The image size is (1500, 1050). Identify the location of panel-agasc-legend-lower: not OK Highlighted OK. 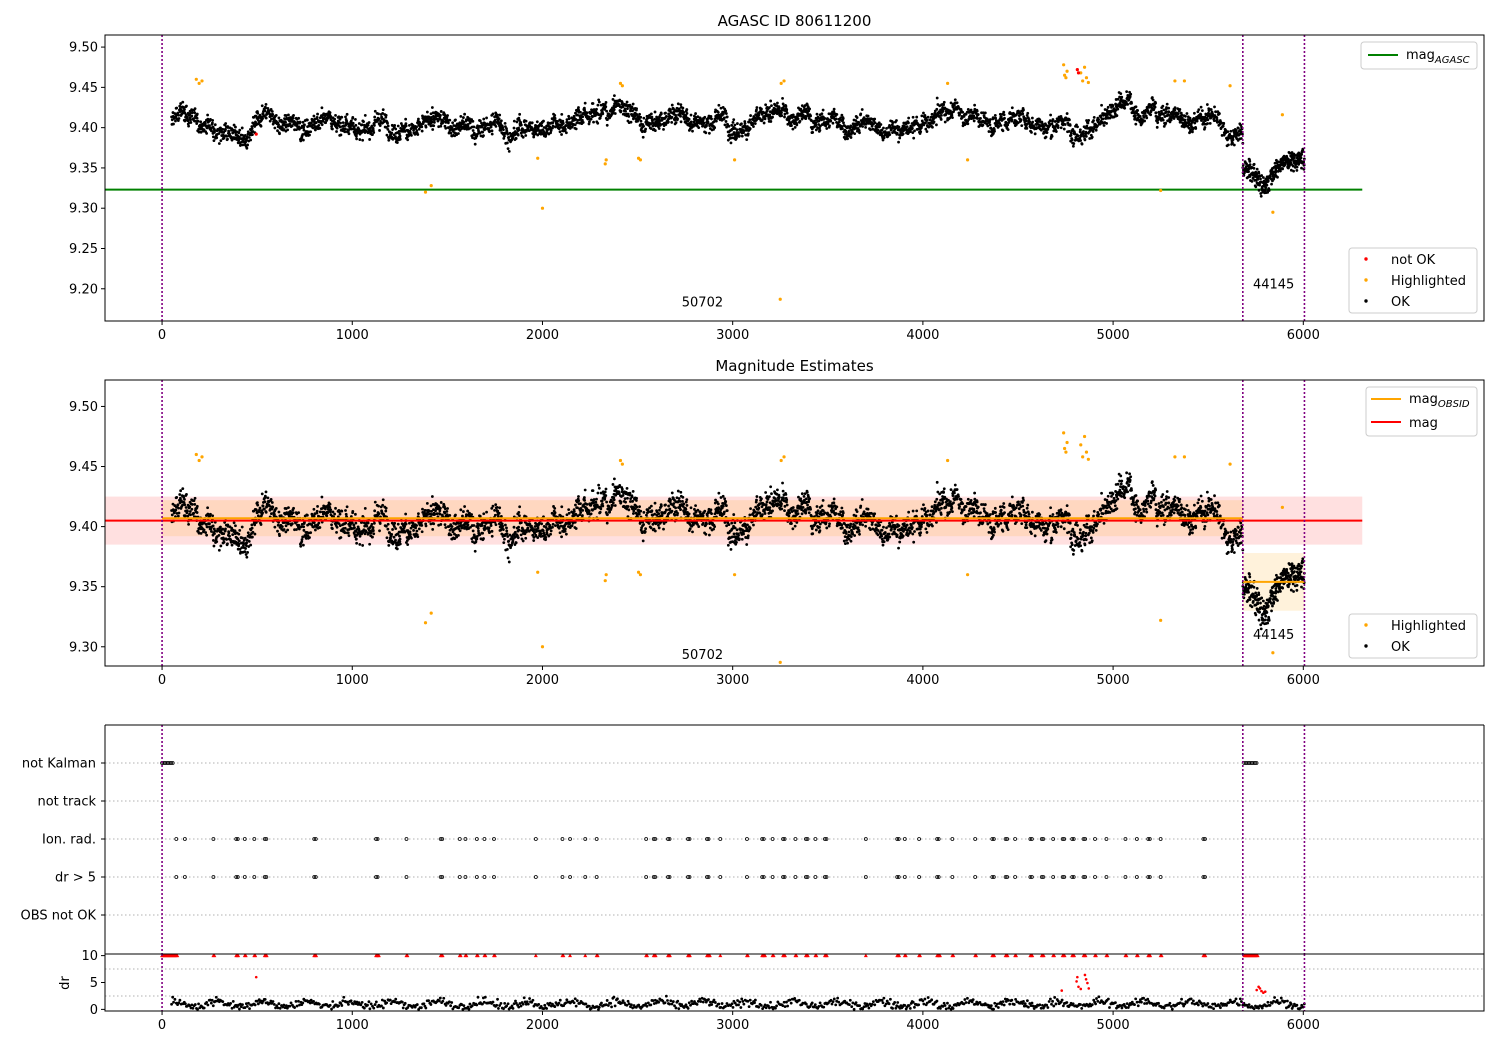
(1413, 280).